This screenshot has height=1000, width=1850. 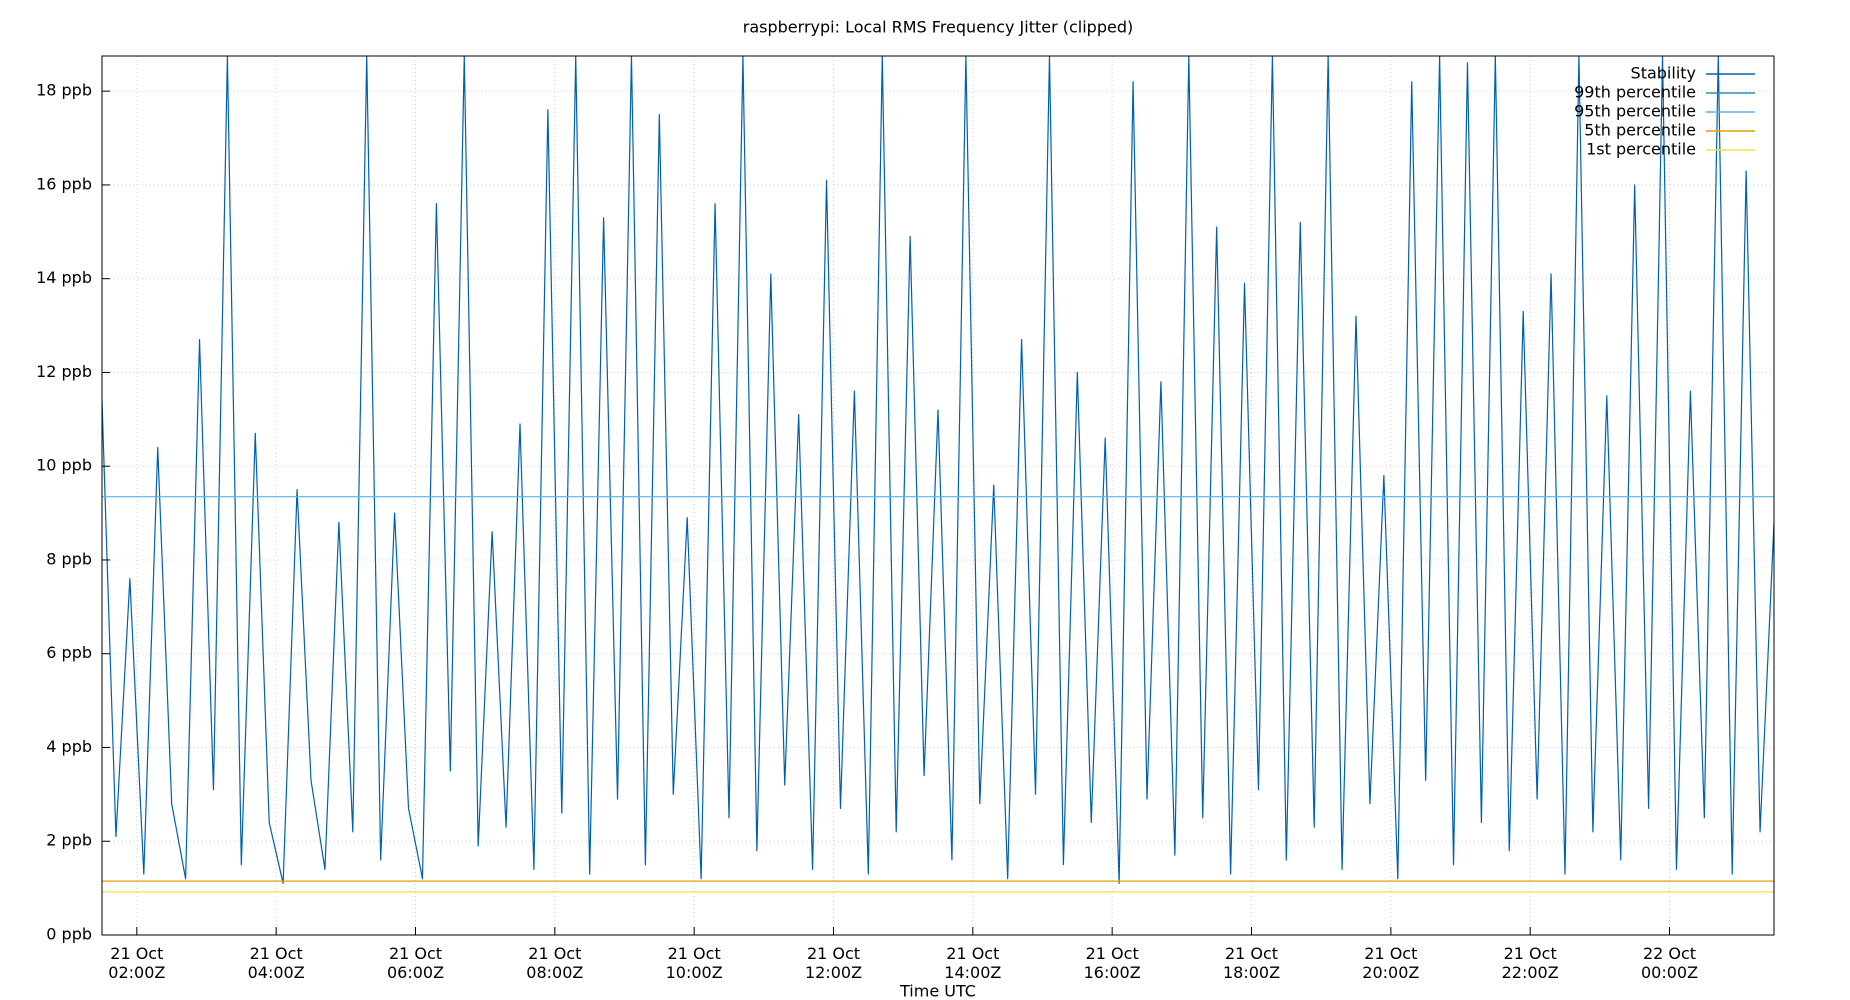 What do you see at coordinates (64, 371) in the screenshot?
I see `y-tick-label: 12 ppb` at bounding box center [64, 371].